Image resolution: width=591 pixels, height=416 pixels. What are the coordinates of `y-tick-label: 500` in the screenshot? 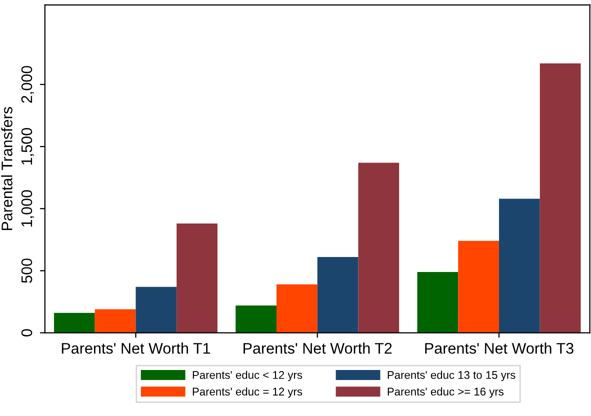 It's located at (26, 270).